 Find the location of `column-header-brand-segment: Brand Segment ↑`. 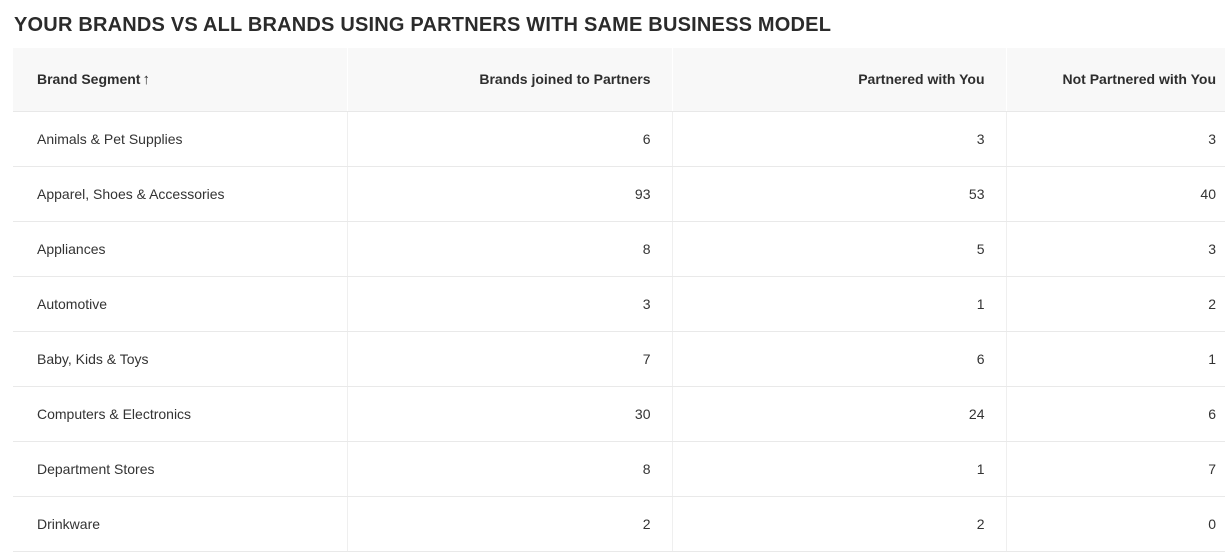

column-header-brand-segment: Brand Segment ↑ is located at coordinates (180, 80).